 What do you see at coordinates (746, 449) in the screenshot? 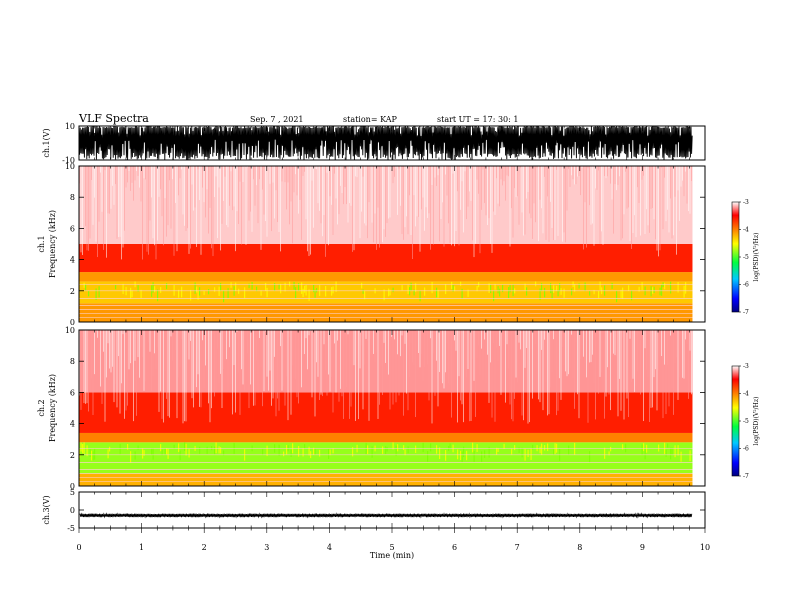
I see `ch2-spectrogram-colorbar-tick-label: -6` at bounding box center [746, 449].